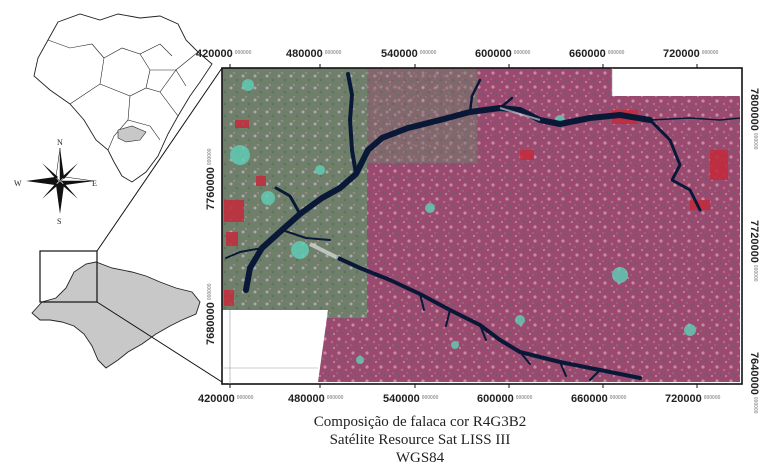  I want to click on caption-line-2: Satélite Resource Sat LISS III, so click(420, 440).